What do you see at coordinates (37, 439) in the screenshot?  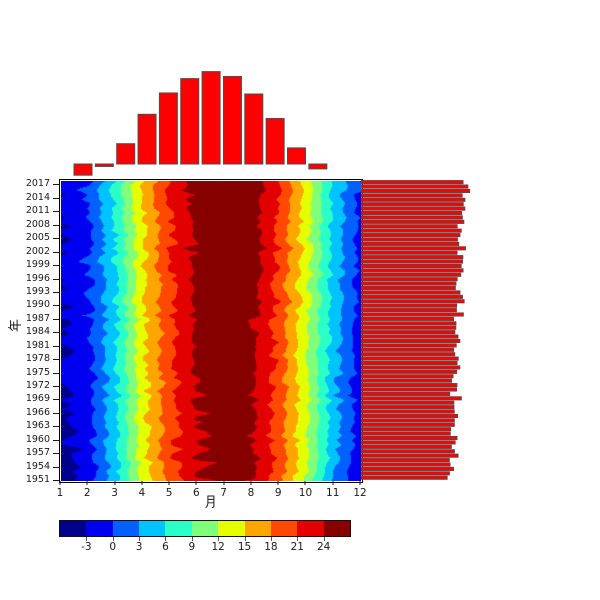 I see `y-tick-label: 1960` at bounding box center [37, 439].